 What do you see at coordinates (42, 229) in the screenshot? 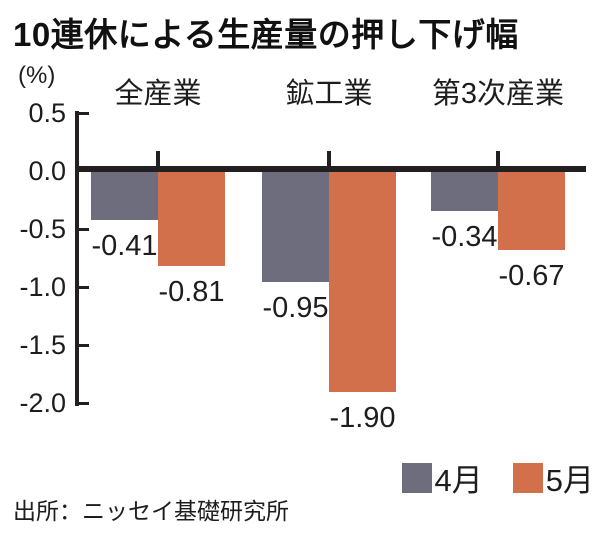
I see `y-axis-tick-label: -0.5` at bounding box center [42, 229].